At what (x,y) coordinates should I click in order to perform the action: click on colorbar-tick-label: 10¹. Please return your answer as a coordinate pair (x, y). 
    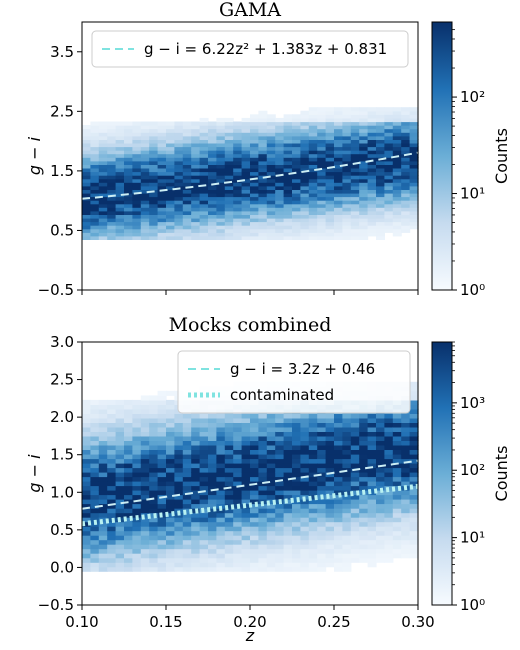
    Looking at the image, I should click on (472, 194).